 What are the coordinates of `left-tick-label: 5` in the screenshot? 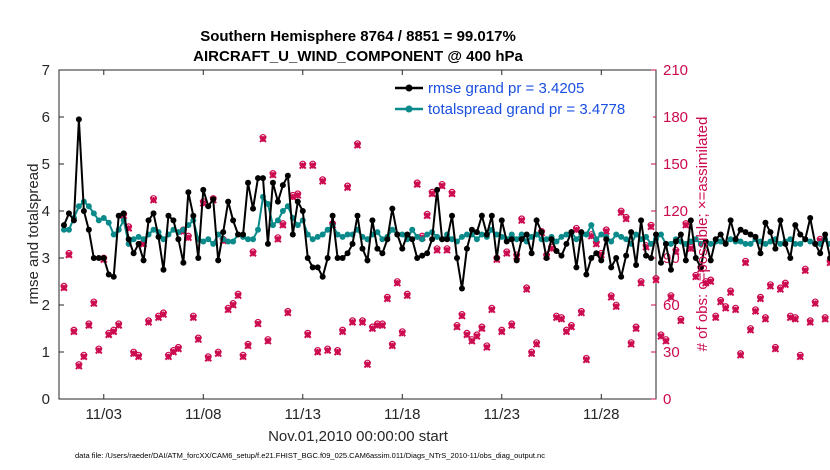 It's located at (46, 164).